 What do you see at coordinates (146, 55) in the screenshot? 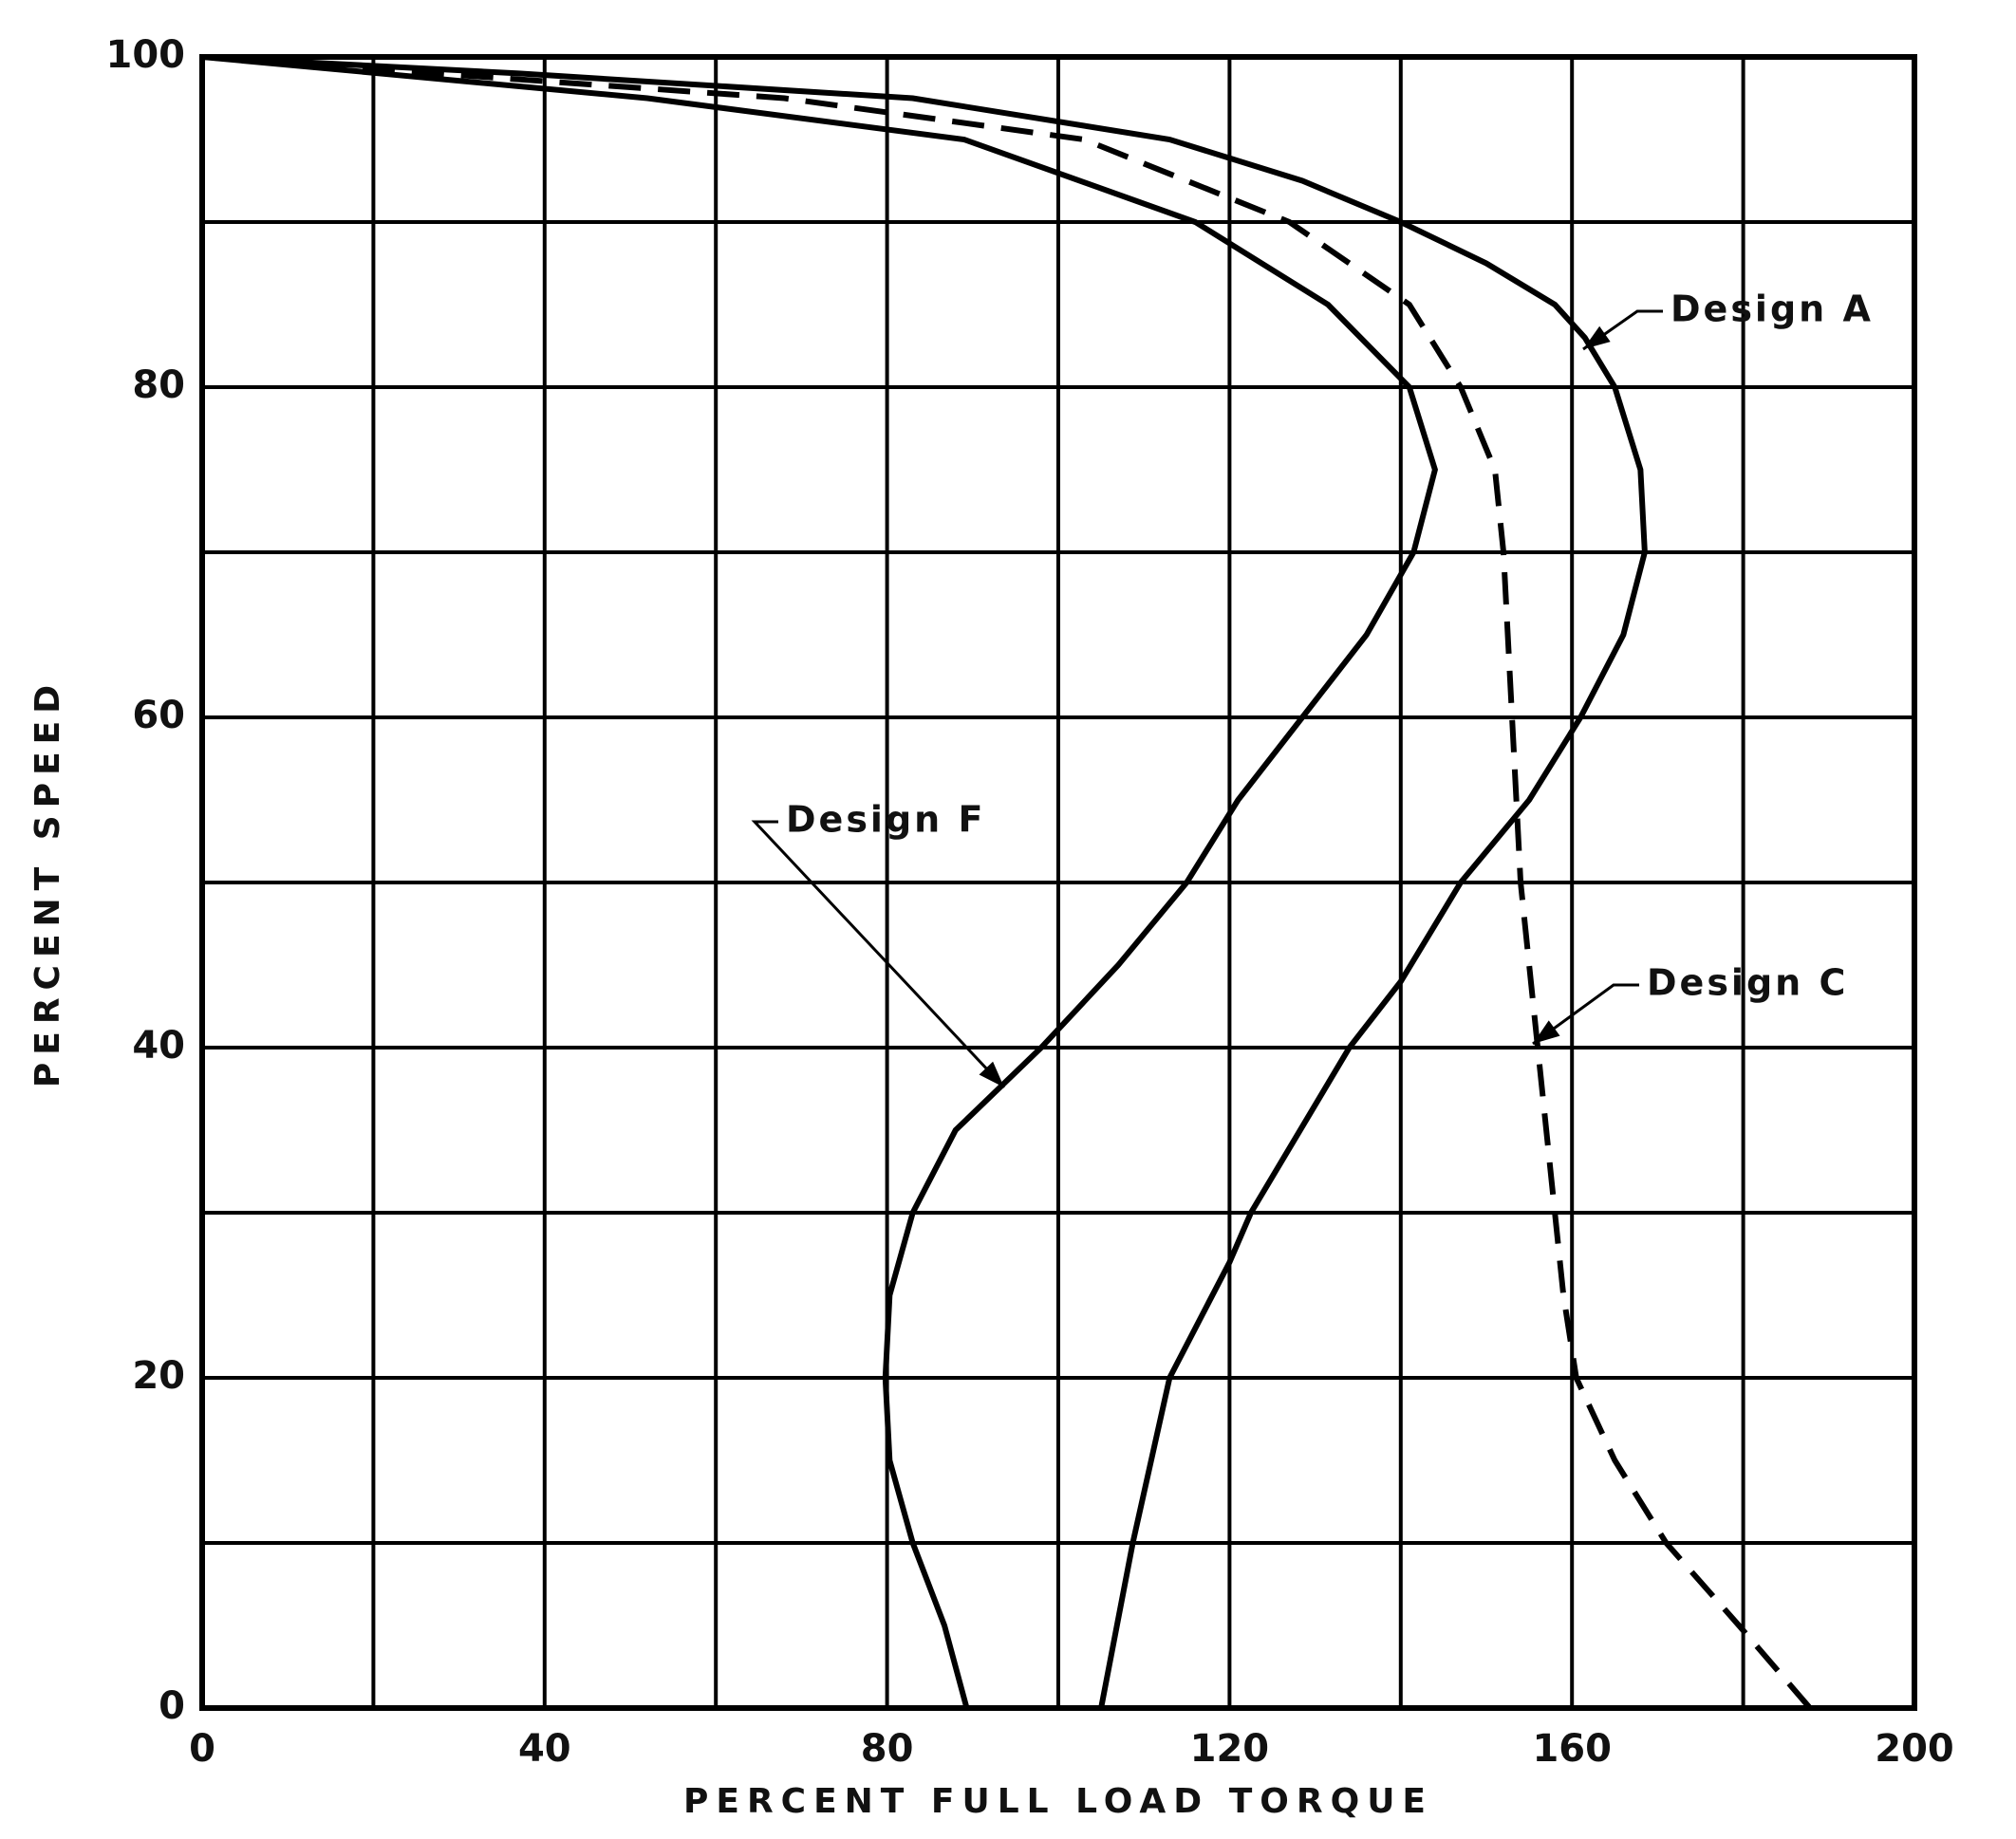
I see `y-tick-label: 100` at bounding box center [146, 55].